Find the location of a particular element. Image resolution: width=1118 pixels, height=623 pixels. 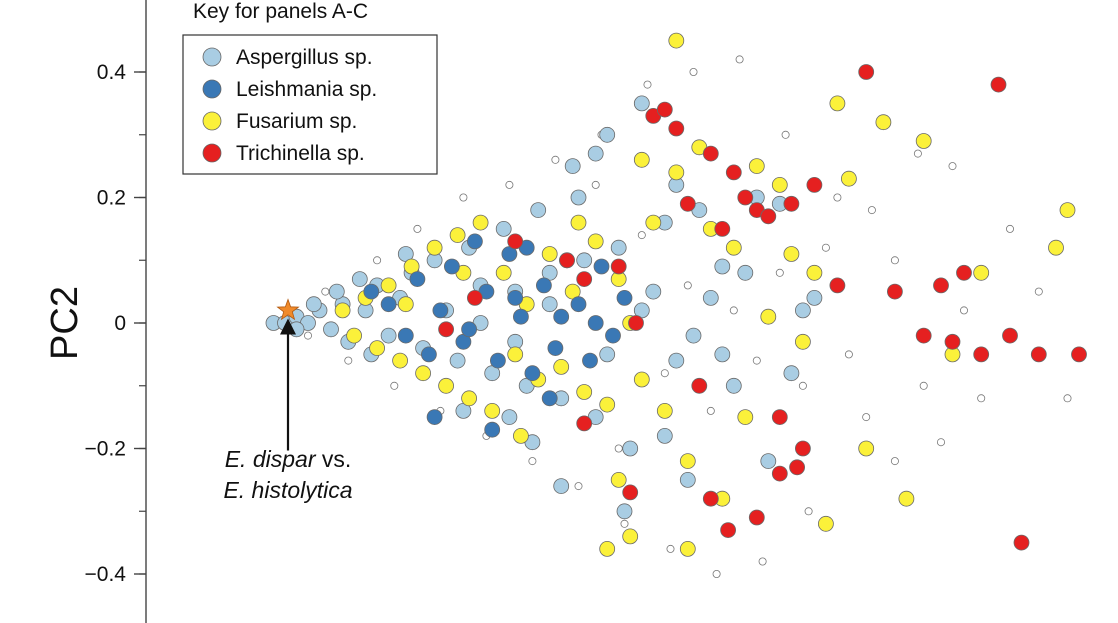

annotation-vs: vs. is located at coordinates (333, 459).